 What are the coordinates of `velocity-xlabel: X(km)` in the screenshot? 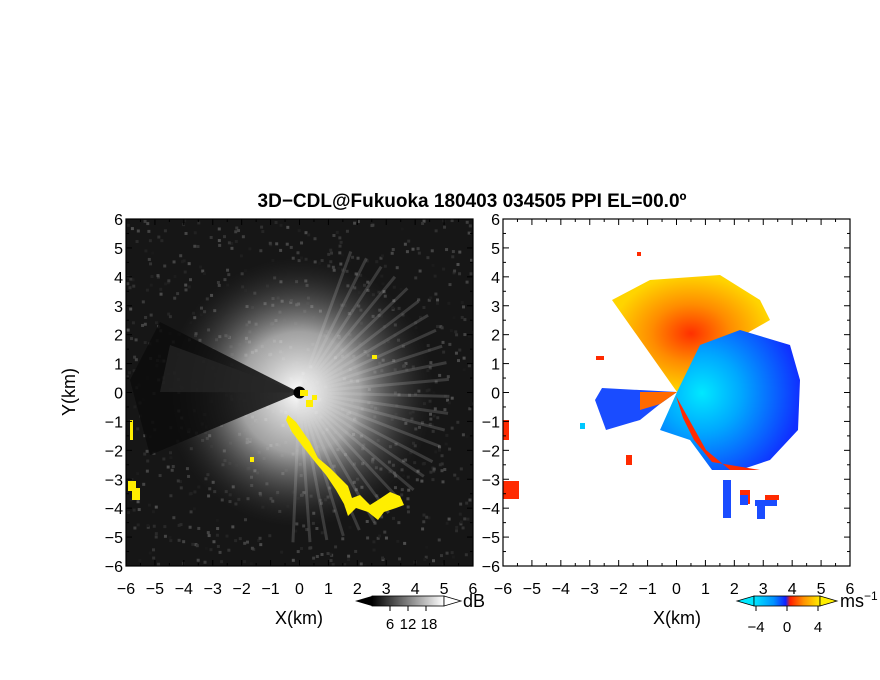 It's located at (677, 618).